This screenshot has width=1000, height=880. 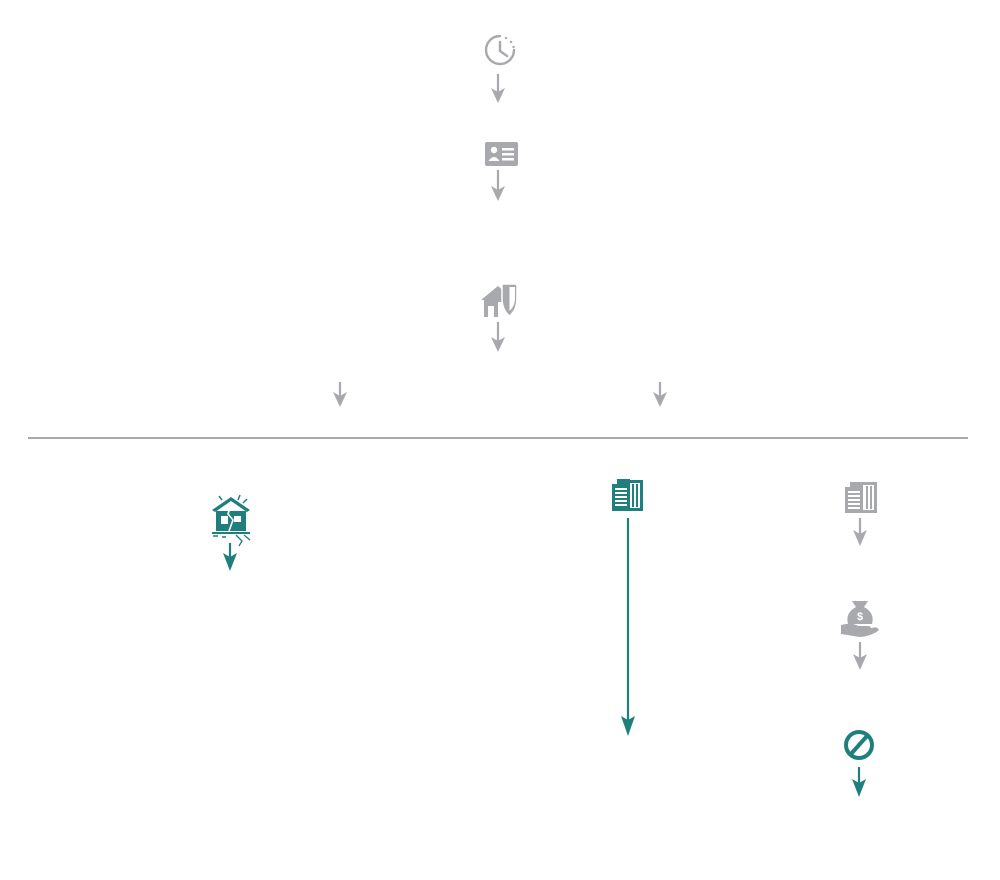 I want to click on prohibited-arrow, so click(x=859, y=782).